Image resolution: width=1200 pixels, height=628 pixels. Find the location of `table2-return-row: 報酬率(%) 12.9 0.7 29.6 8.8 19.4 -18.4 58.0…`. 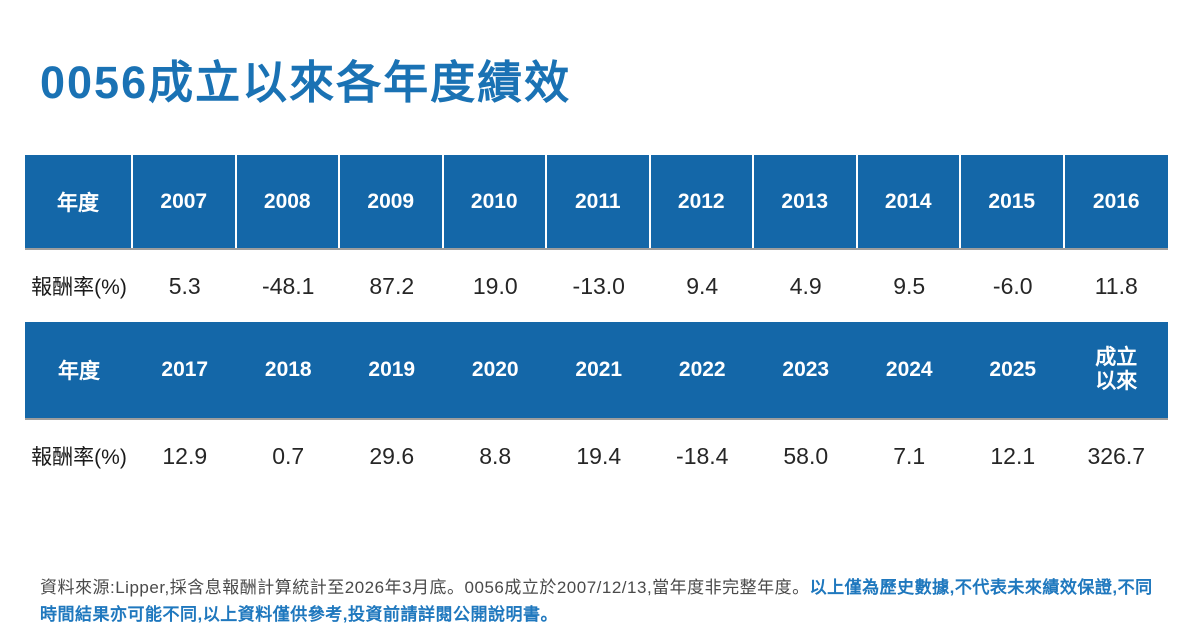

table2-return-row: 報酬率(%) 12.9 0.7 29.6 8.8 19.4 -18.4 58.0… is located at coordinates (596, 456).